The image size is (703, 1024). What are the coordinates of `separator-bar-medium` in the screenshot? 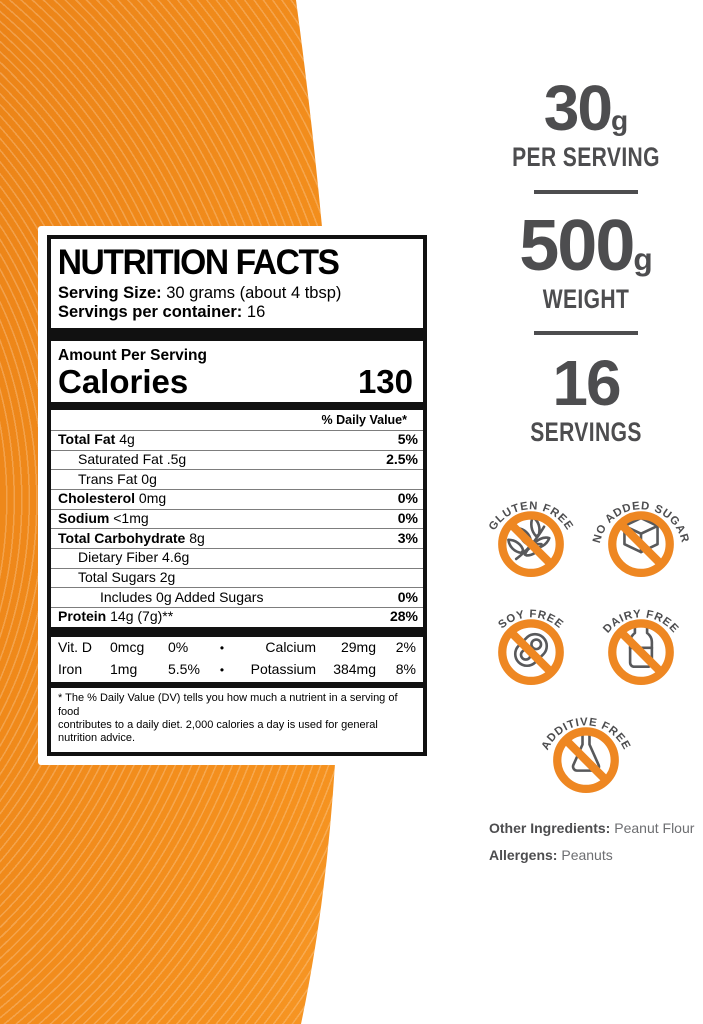 It's located at (237, 405).